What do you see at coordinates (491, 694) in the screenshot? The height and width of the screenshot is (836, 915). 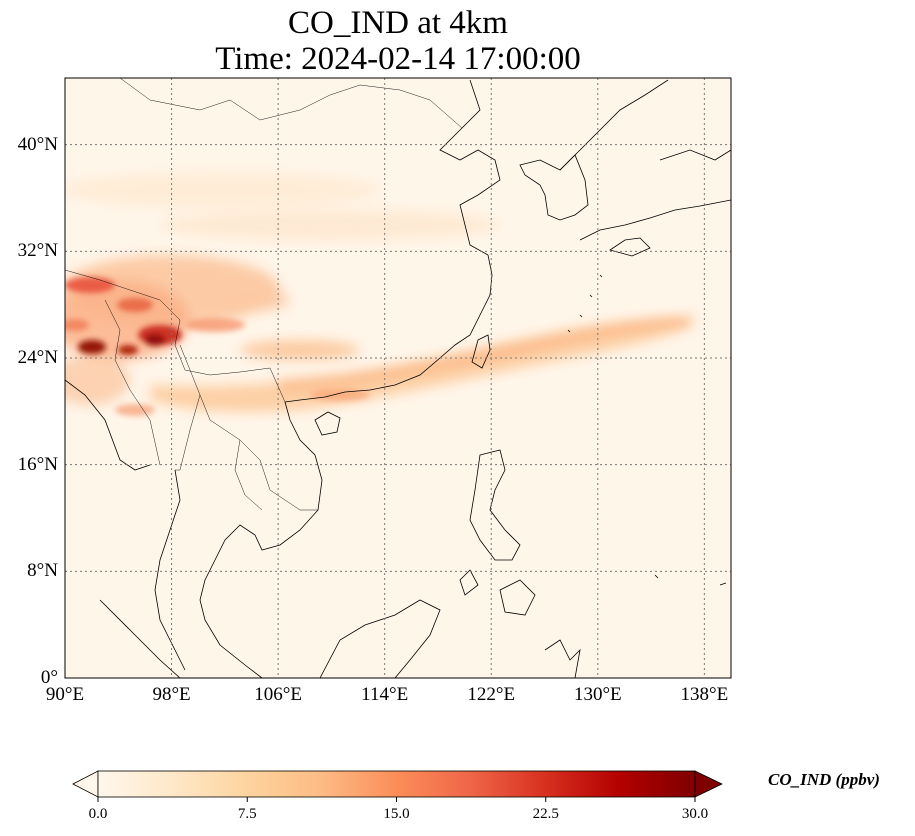 I see `lon-tick-label: 122°E` at bounding box center [491, 694].